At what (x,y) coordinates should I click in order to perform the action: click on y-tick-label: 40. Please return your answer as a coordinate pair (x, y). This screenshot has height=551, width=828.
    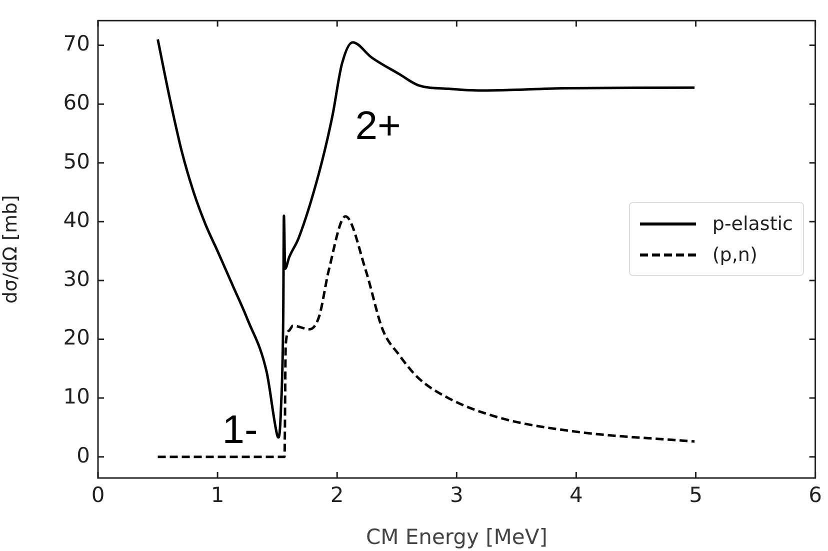
    Looking at the image, I should click on (76, 220).